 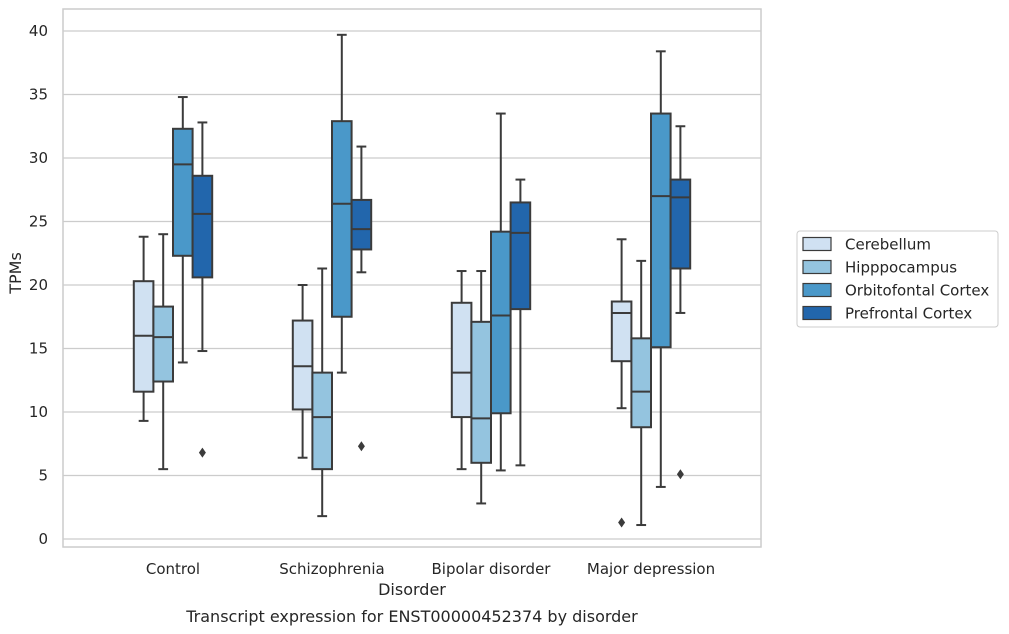 What do you see at coordinates (412, 589) in the screenshot?
I see `x-axis-label: Disorder` at bounding box center [412, 589].